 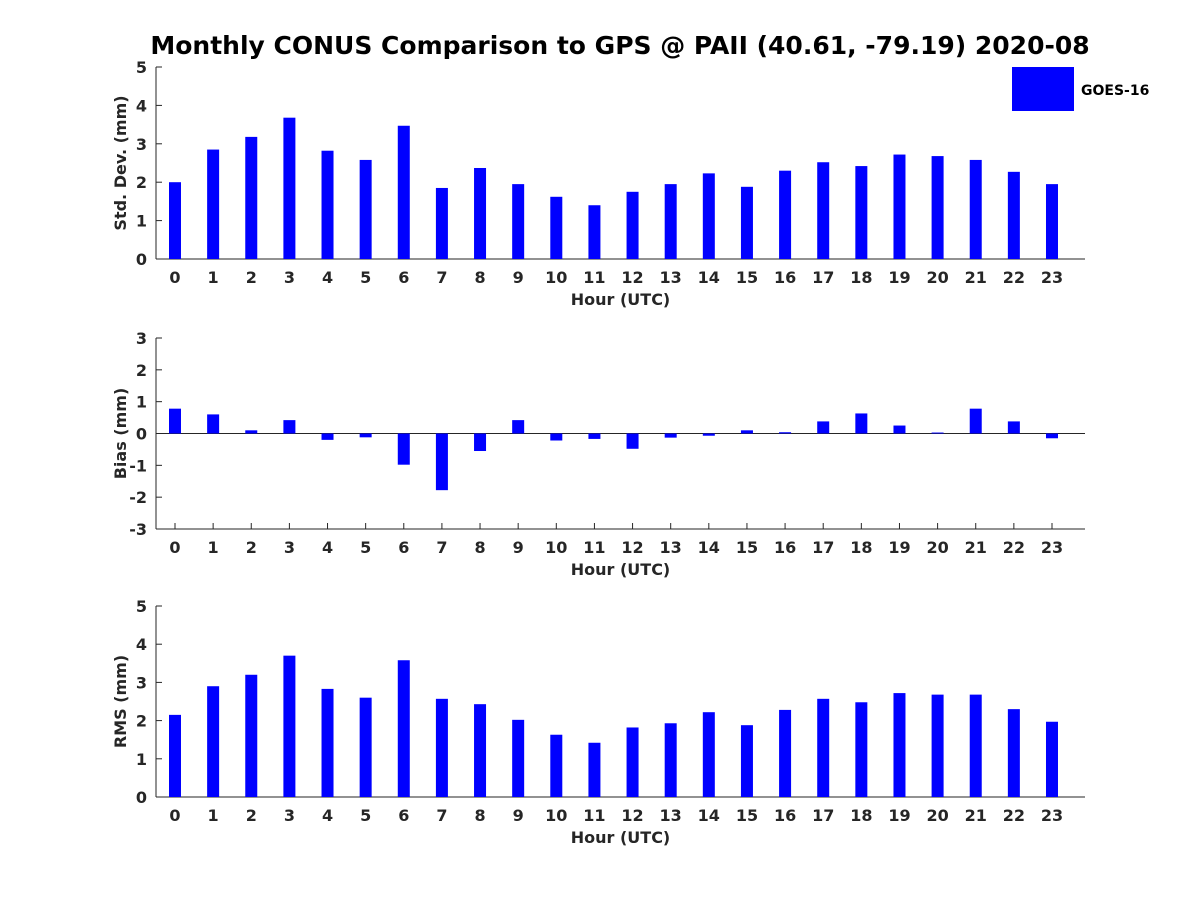 I want to click on bias-y-tick-label: -2, so click(x=138, y=497).